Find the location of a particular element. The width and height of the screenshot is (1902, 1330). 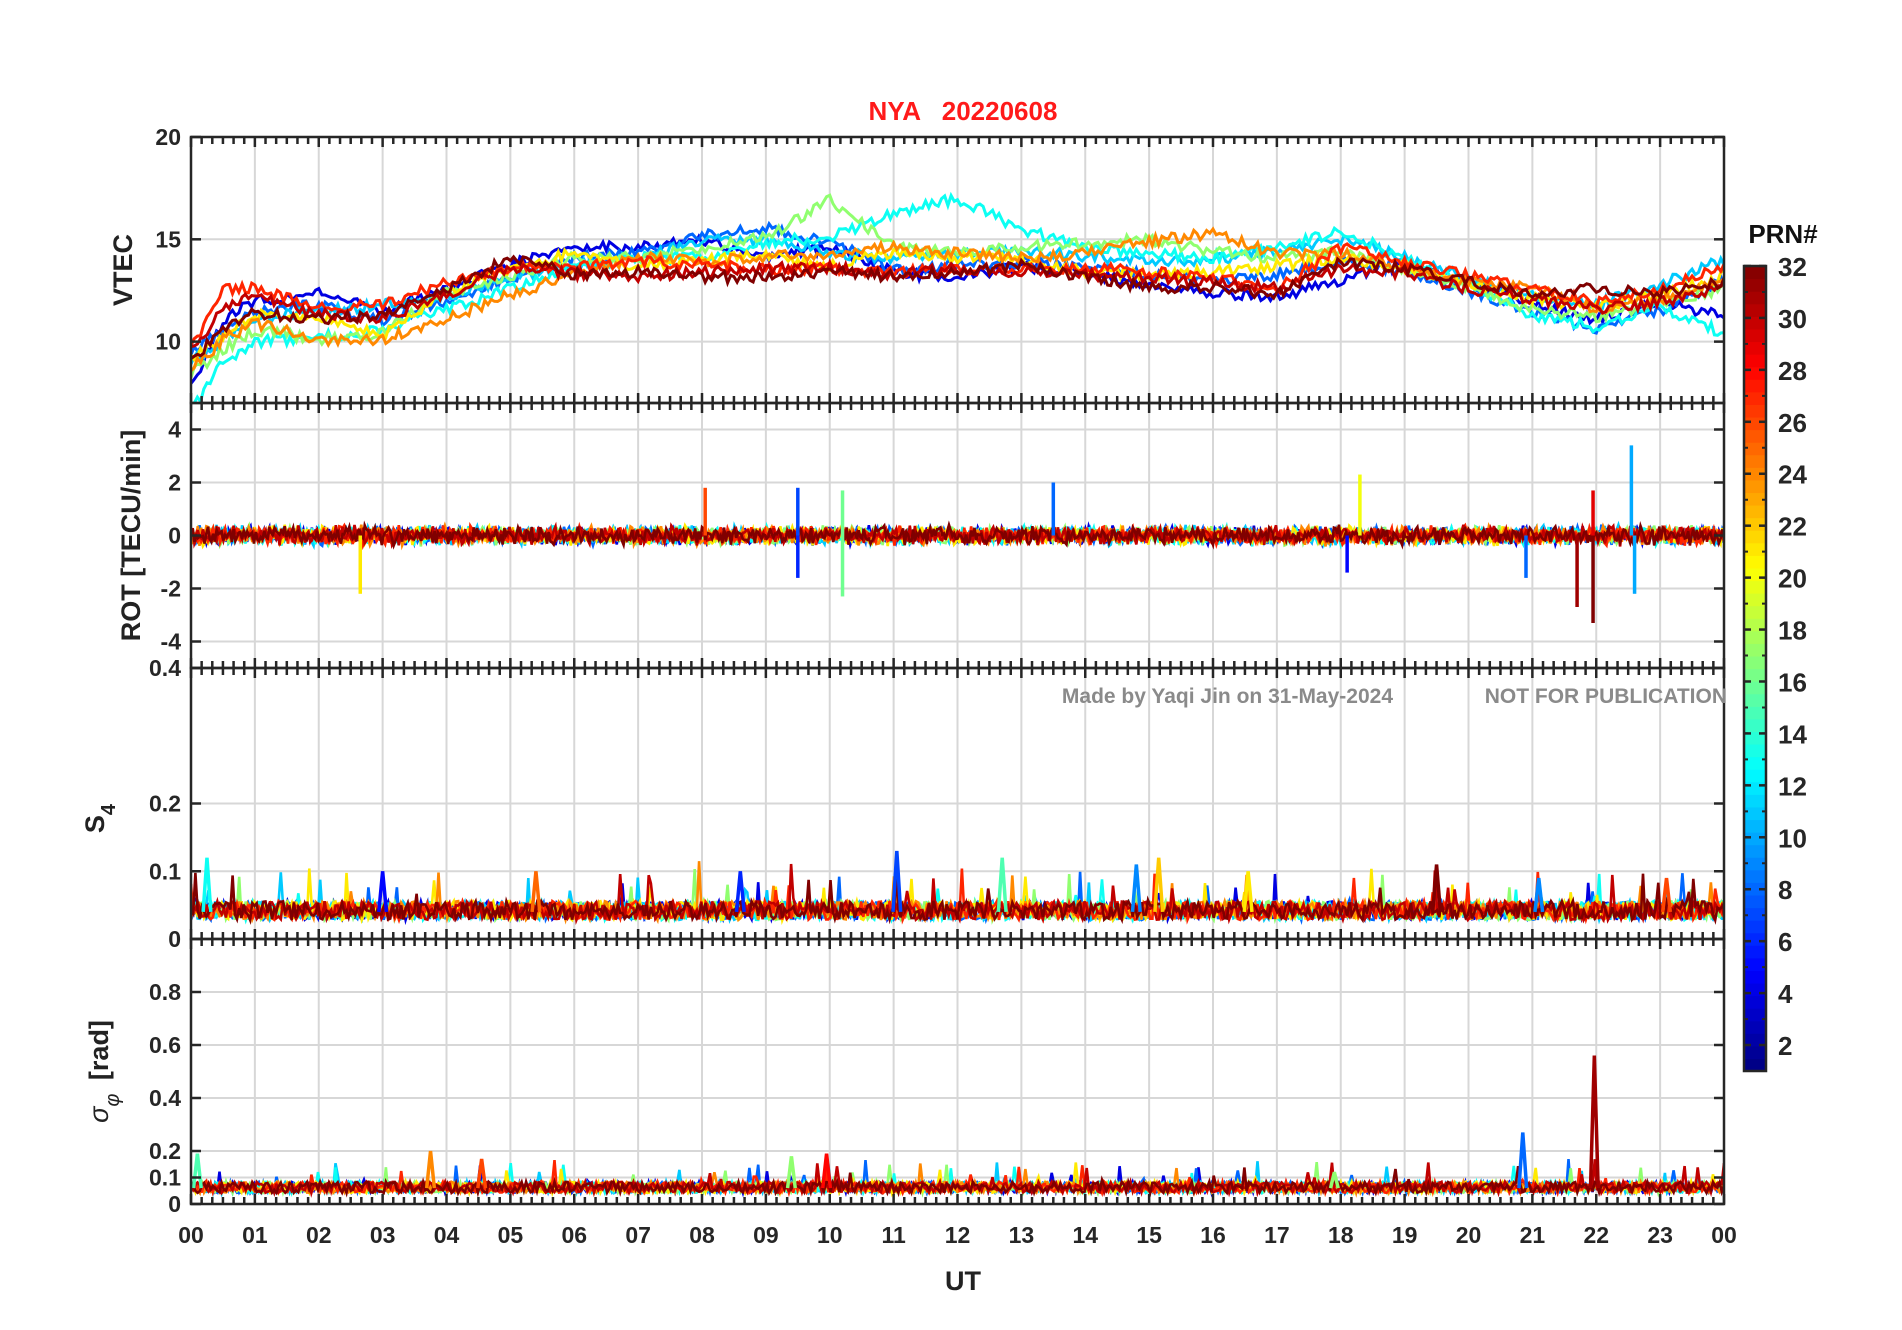

colorbar-tick-label: 20 is located at coordinates (1792, 579).